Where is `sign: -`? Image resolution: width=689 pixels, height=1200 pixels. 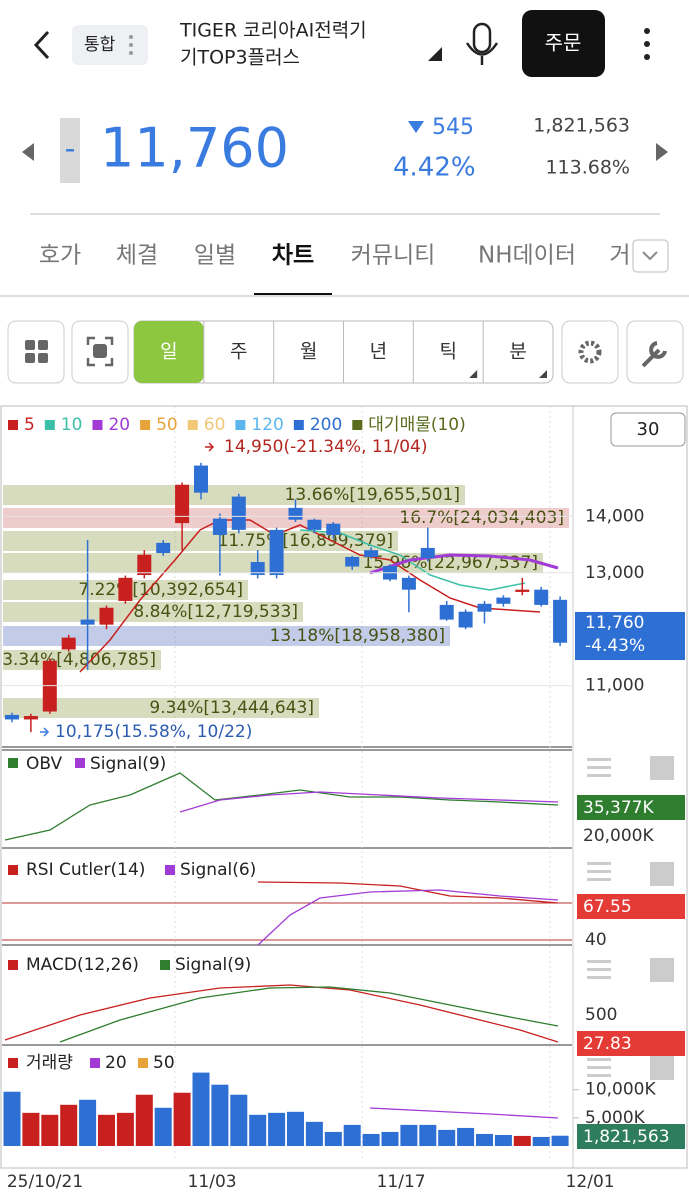
sign: - is located at coordinates (70, 149).